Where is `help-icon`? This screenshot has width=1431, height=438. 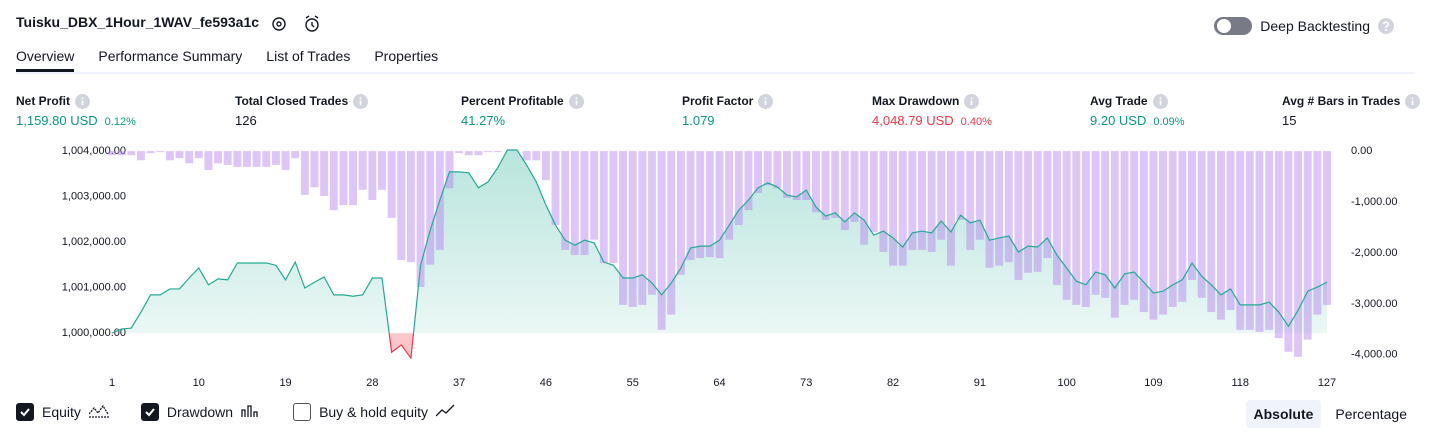 help-icon is located at coordinates (1386, 26).